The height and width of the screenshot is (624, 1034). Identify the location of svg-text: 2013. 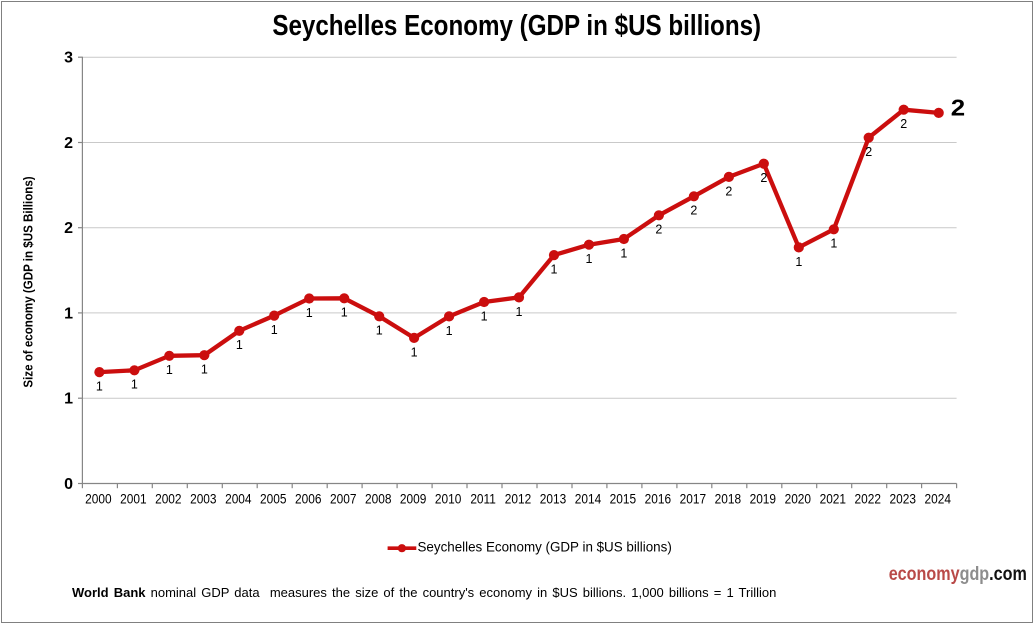
(553, 499).